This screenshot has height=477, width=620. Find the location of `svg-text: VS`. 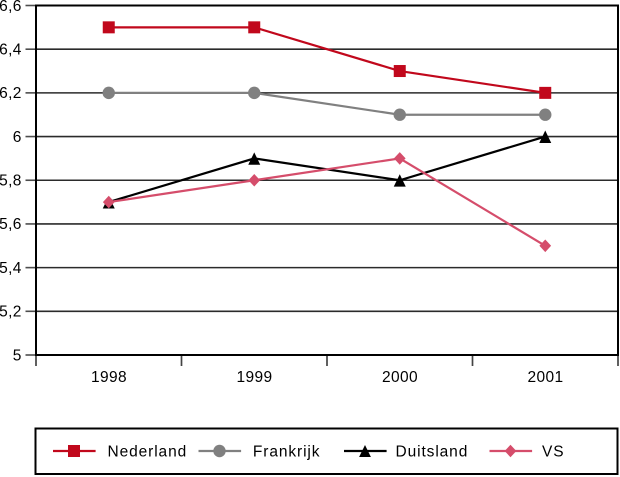

svg-text: VS is located at coordinates (553, 452).